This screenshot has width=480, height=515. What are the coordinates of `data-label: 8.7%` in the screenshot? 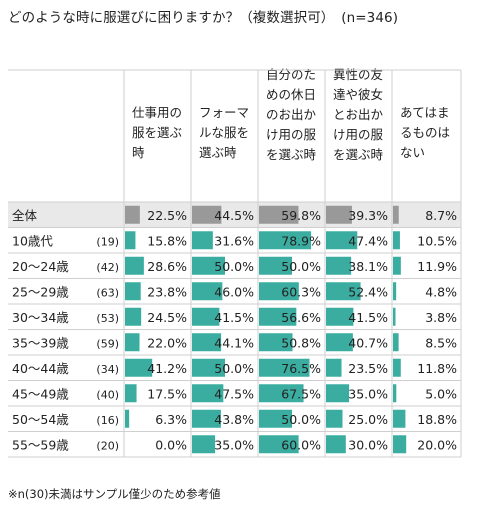 It's located at (441, 215).